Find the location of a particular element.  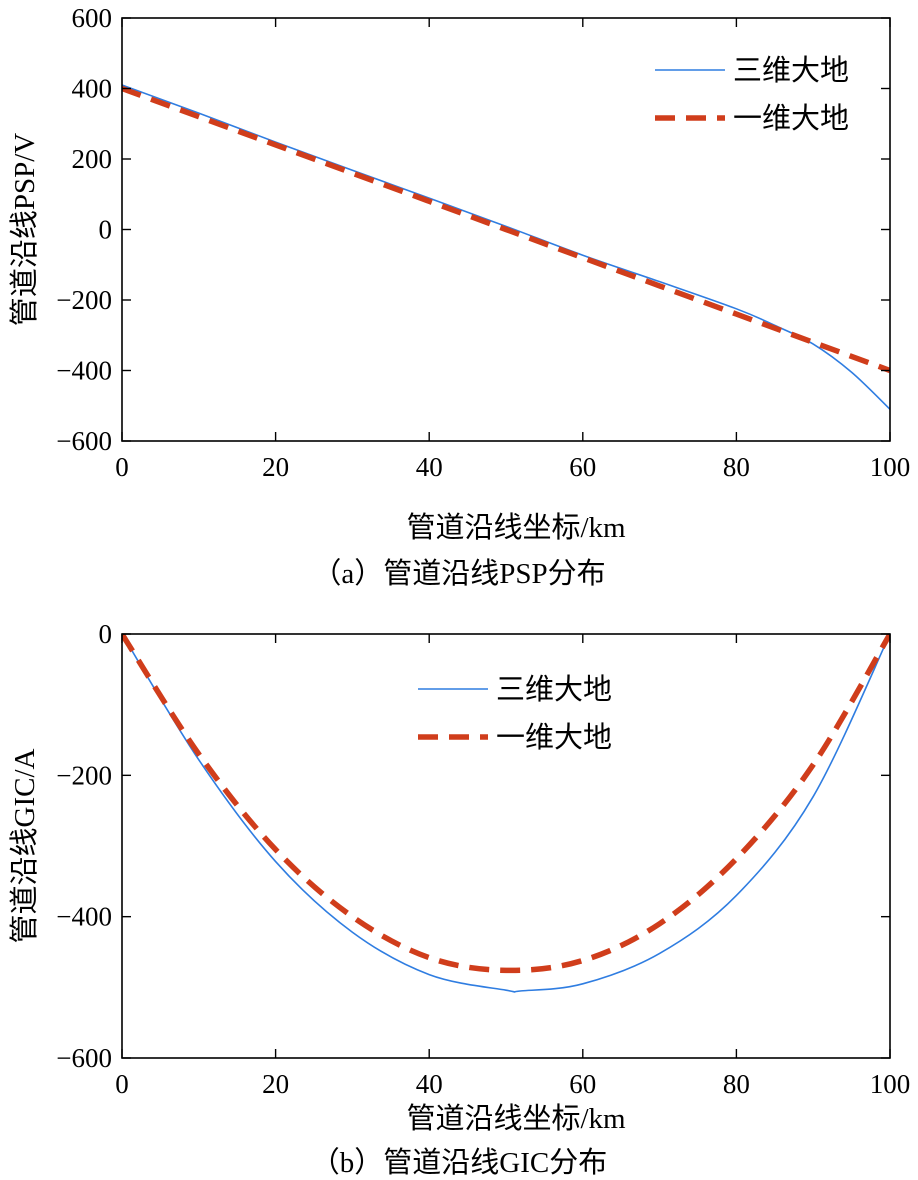

y-tick-label: 600 is located at coordinates (92, 18).